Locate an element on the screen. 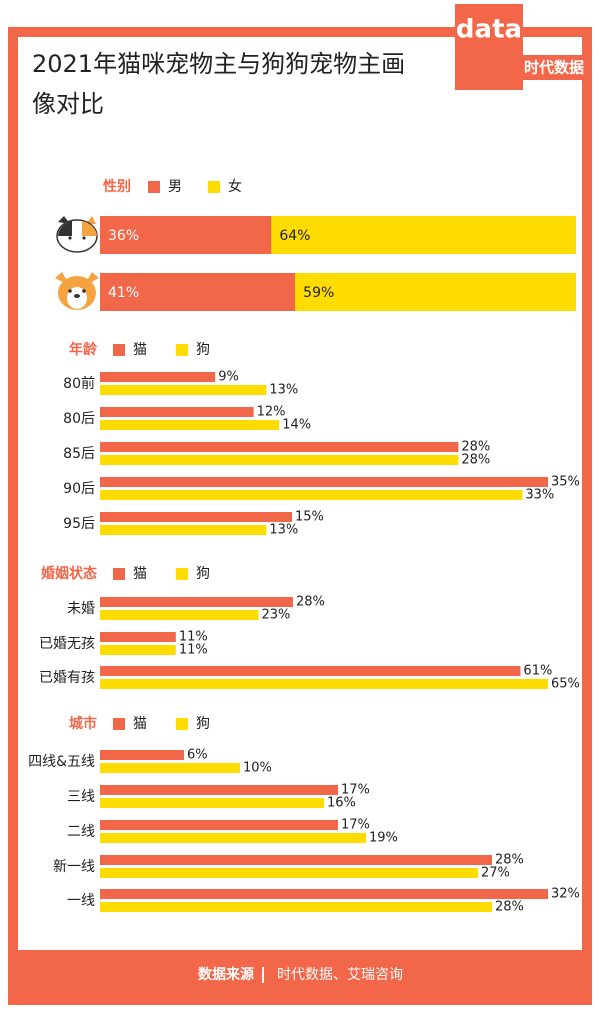 The image size is (600, 1018). value-label: 36% is located at coordinates (123, 236).